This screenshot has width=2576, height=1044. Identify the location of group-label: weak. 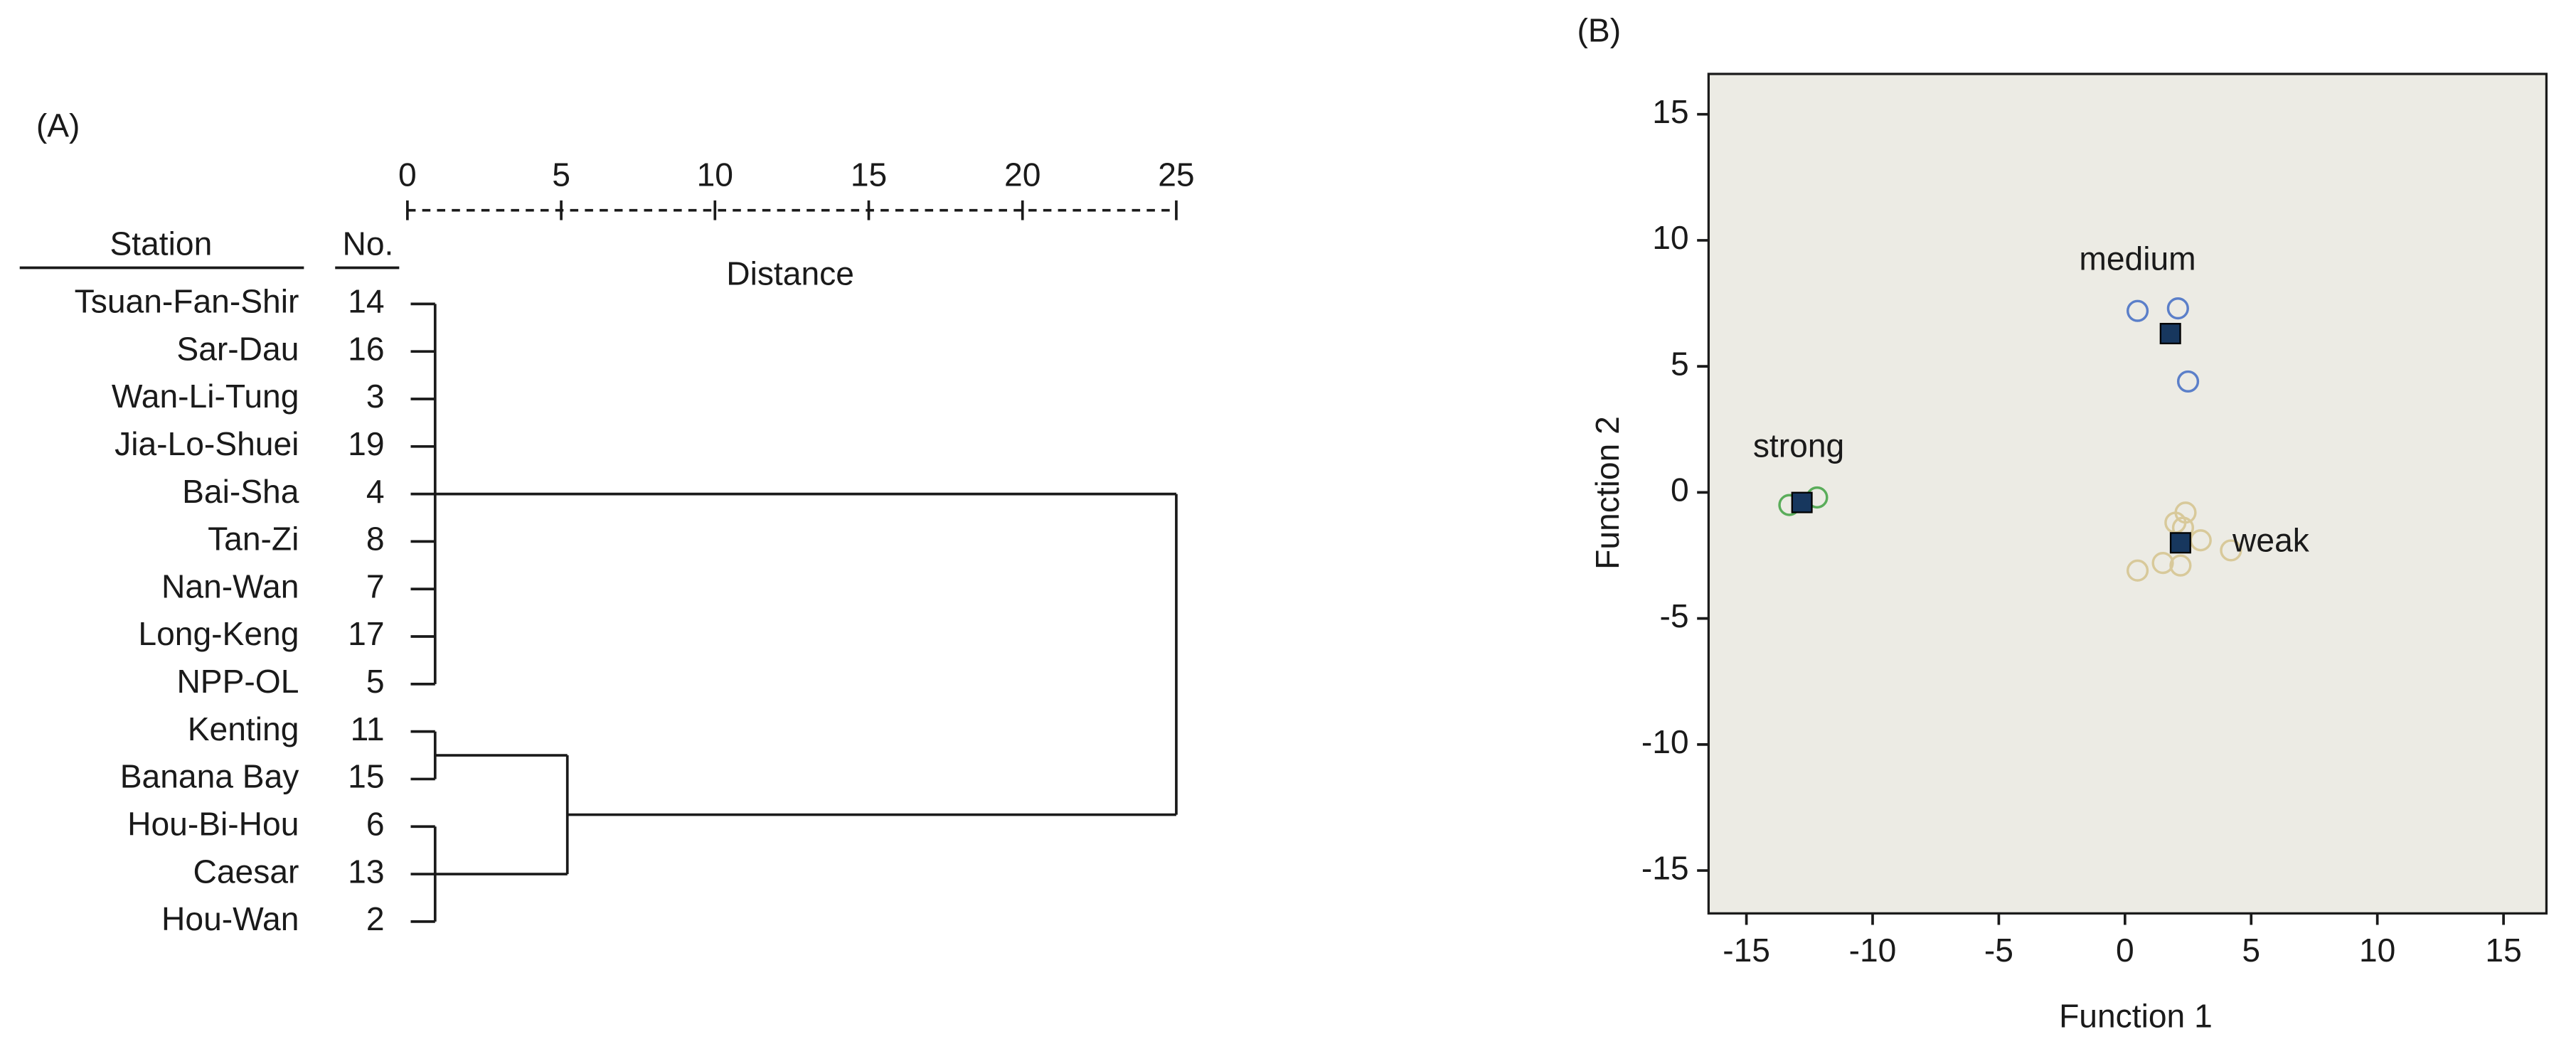
(2271, 539).